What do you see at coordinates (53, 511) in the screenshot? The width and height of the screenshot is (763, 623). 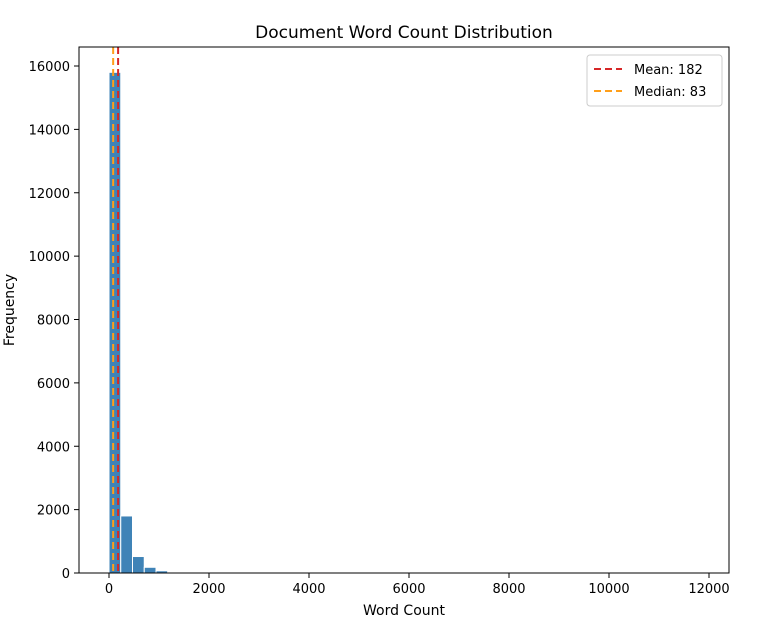 I see `y-tick-label: 2000` at bounding box center [53, 511].